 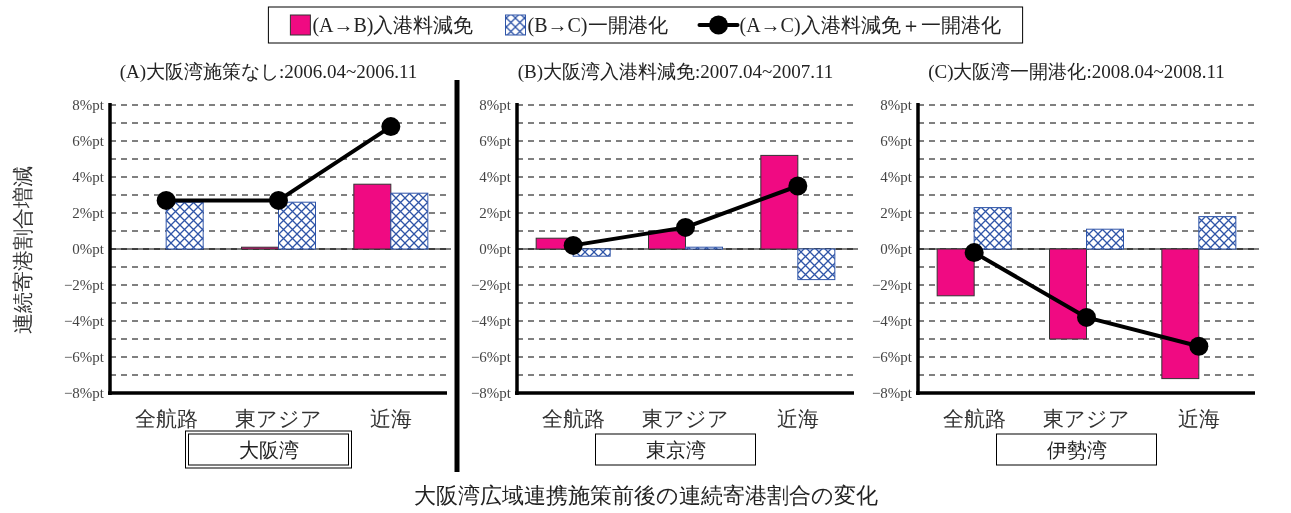 I want to click on chart-title: (A)大阪湾施策なし:2006.04~2006.11, so click(x=268, y=72).